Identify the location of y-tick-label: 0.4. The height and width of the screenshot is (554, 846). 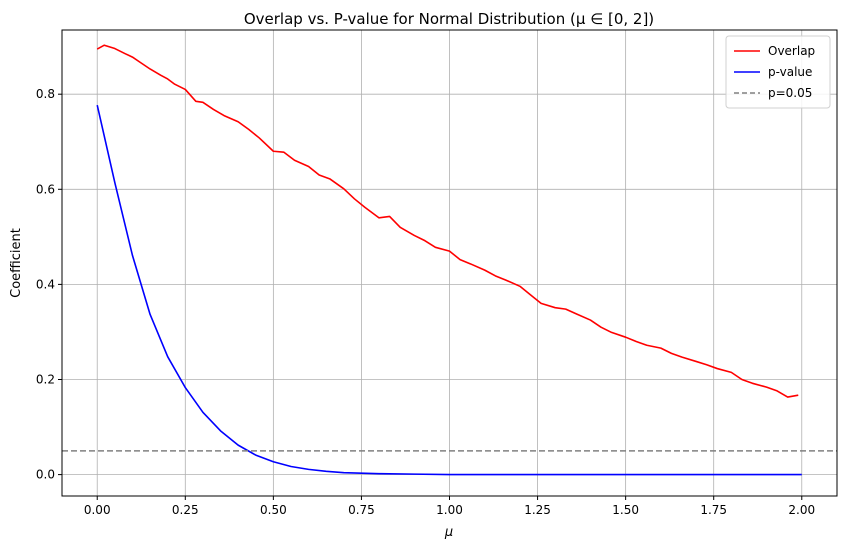
(45, 284).